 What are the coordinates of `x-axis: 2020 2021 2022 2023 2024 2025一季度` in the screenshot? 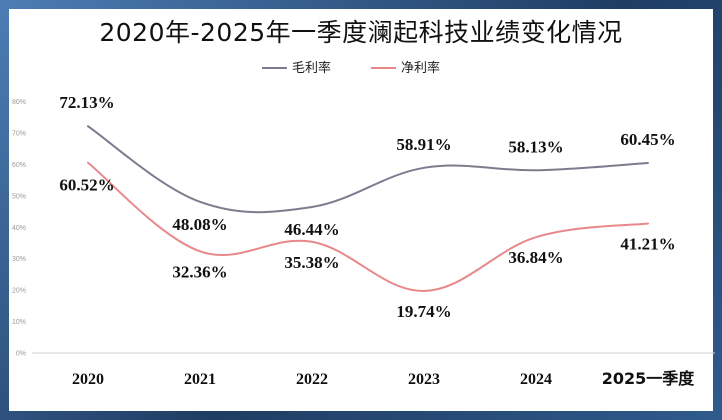 It's located at (373, 370).